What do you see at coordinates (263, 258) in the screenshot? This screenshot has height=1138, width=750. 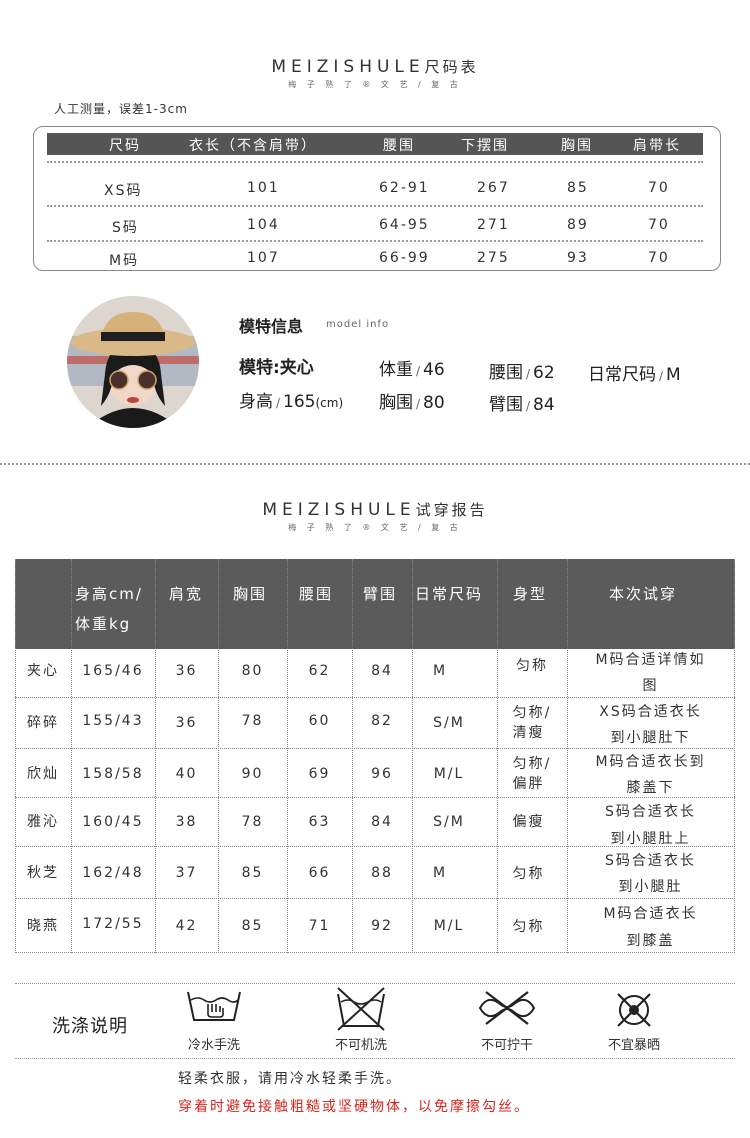 I see `size-cell: 107` at bounding box center [263, 258].